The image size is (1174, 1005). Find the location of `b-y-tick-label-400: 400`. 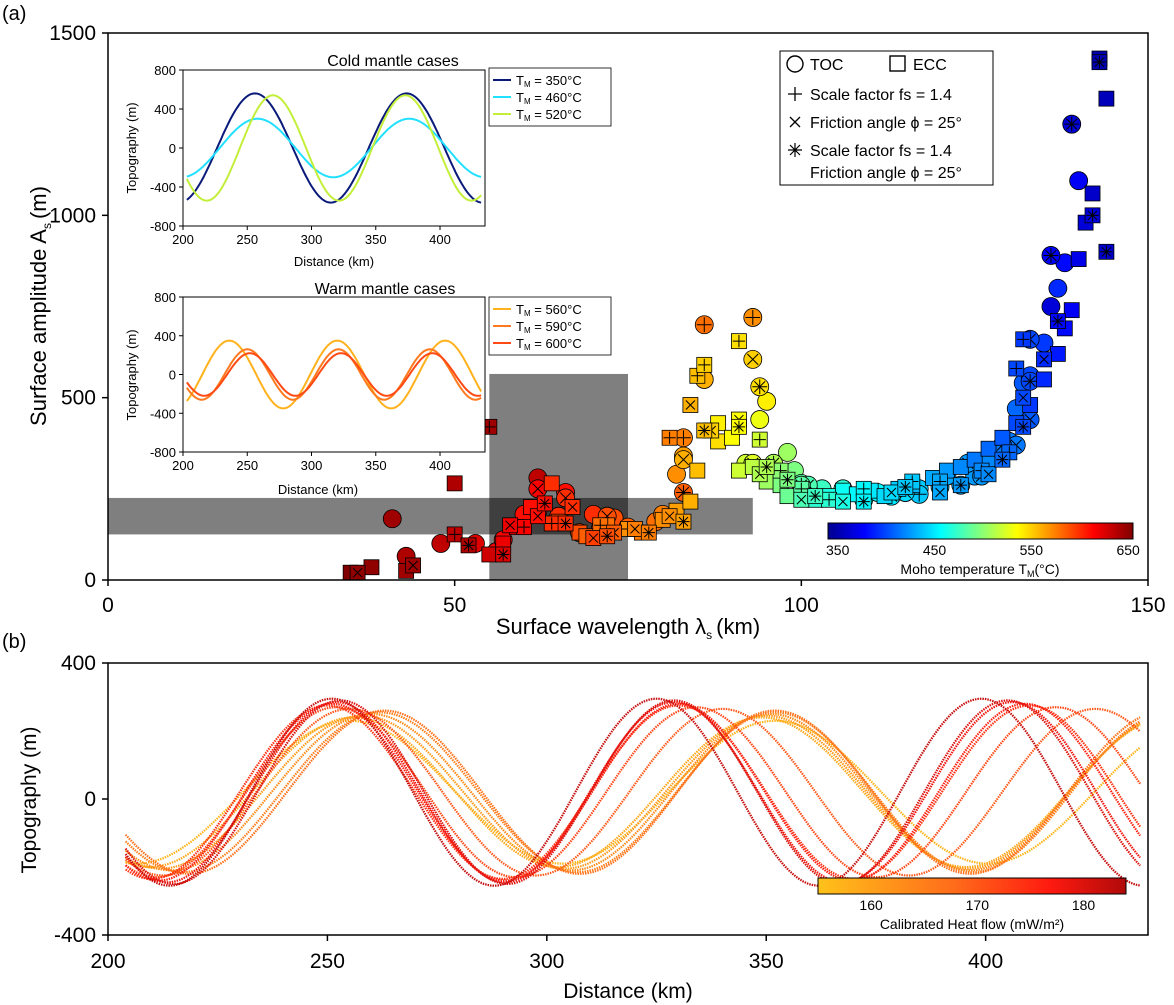

b-y-tick-label-400: 400 is located at coordinates (78, 663).